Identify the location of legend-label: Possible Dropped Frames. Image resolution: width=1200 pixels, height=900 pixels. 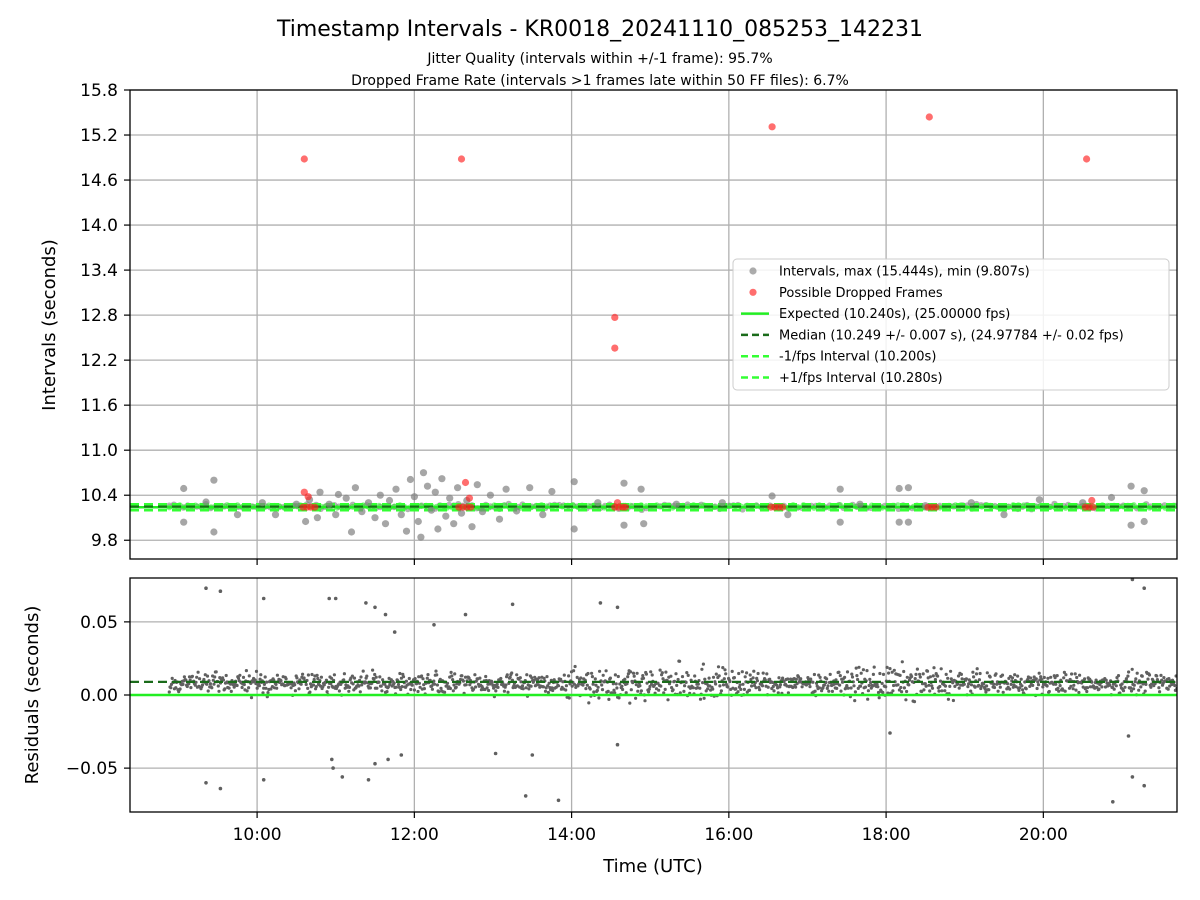
(861, 293).